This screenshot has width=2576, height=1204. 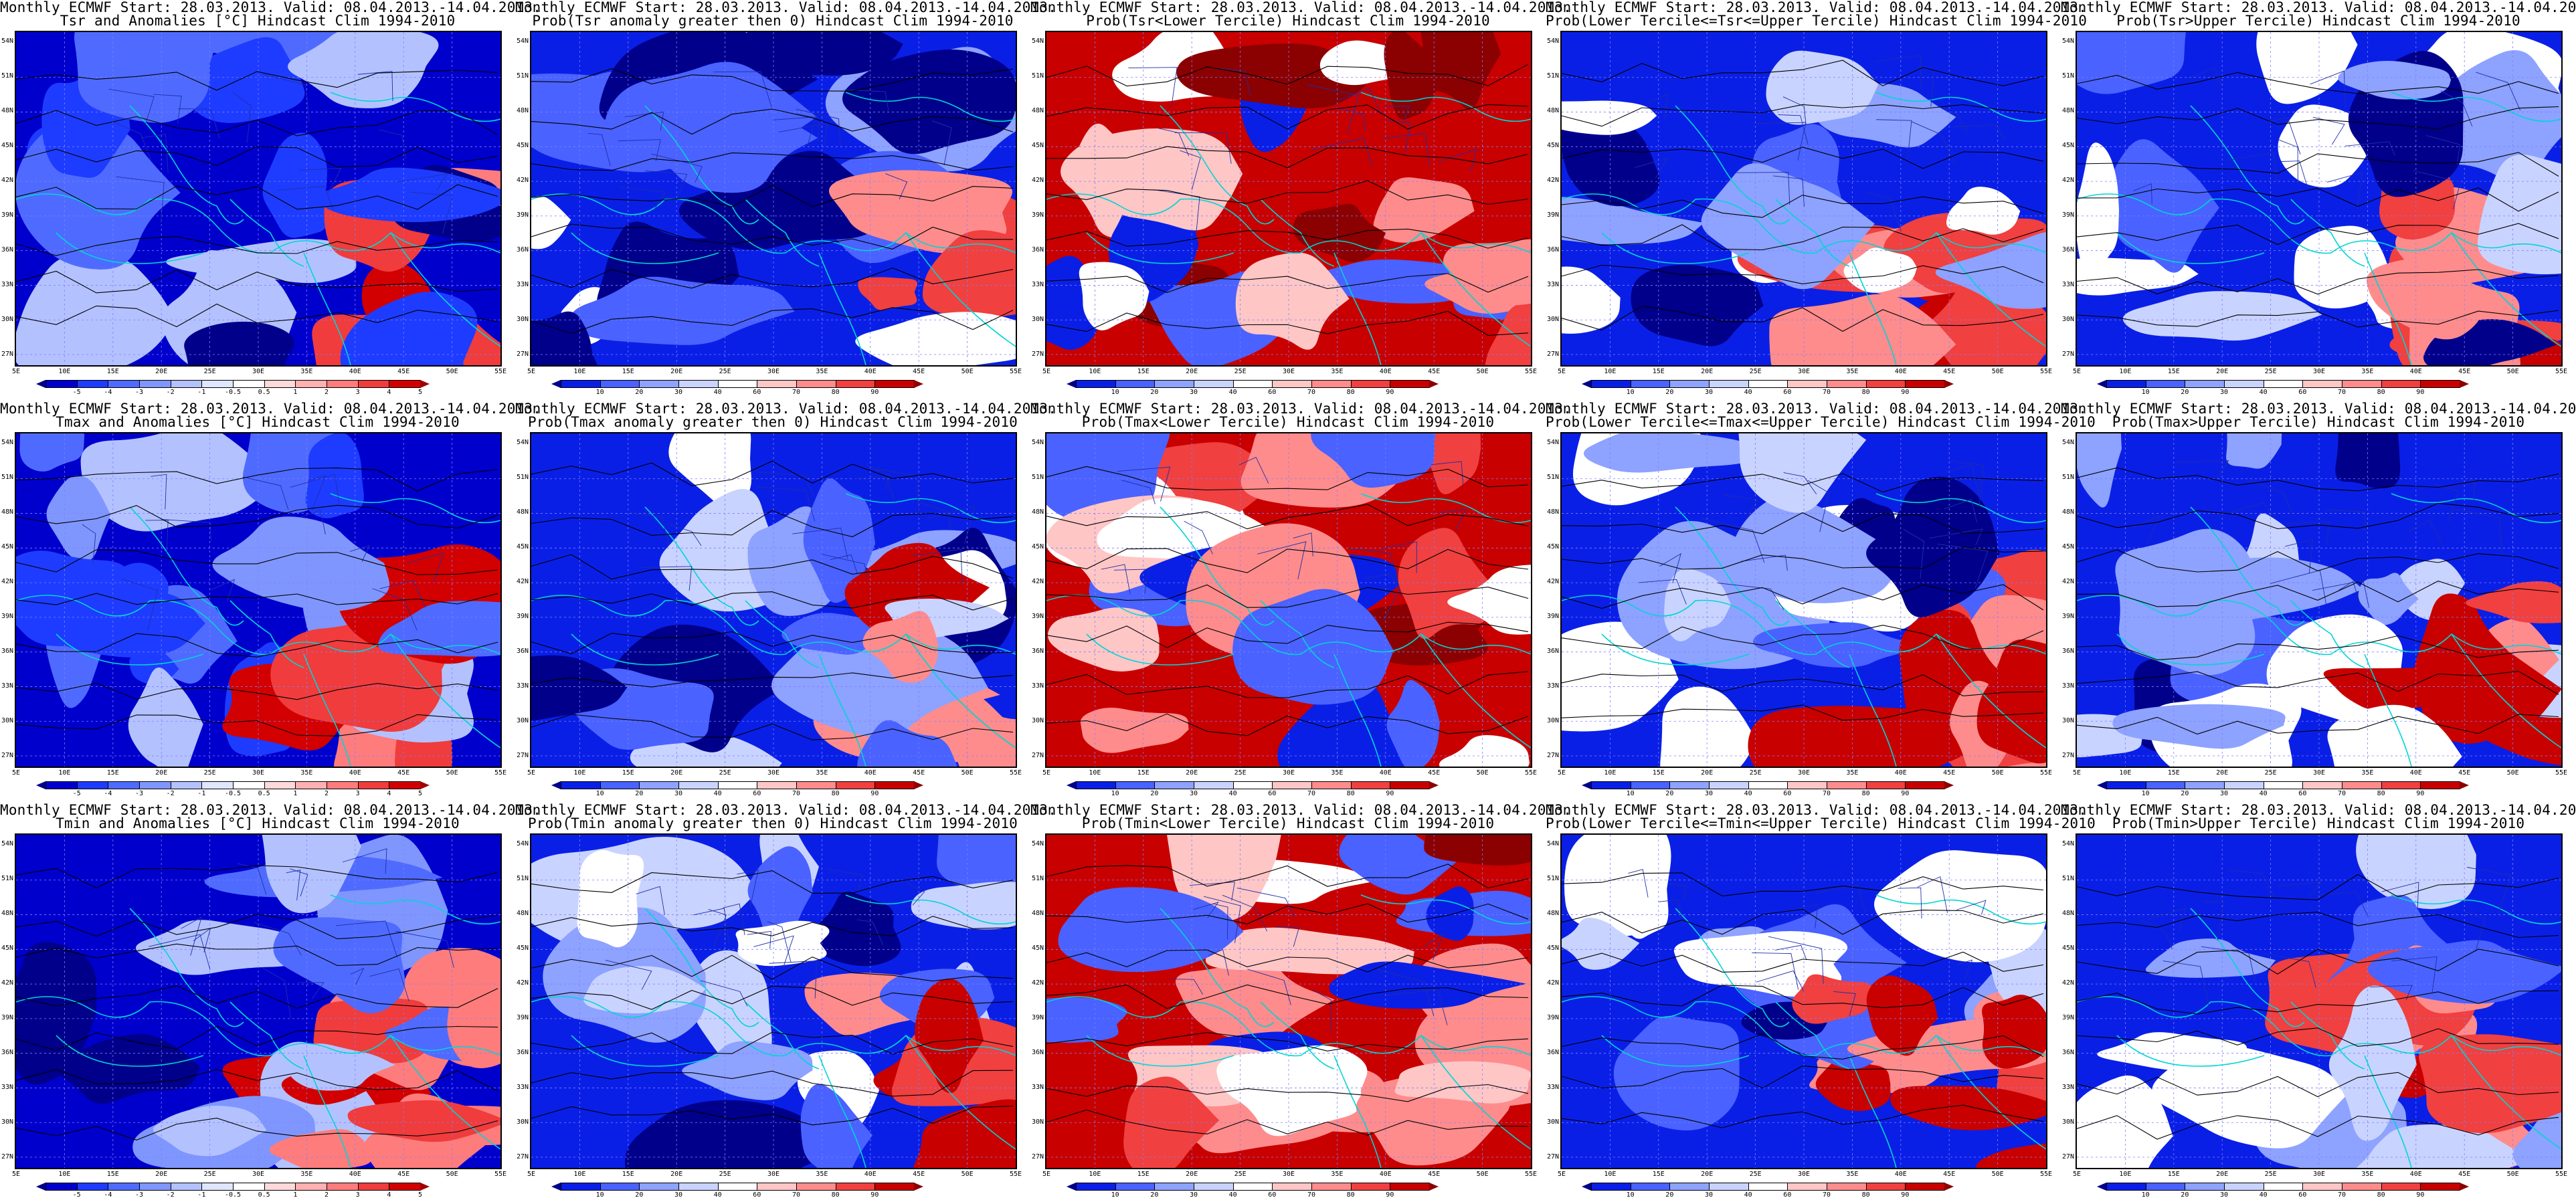 What do you see at coordinates (1016, 1174) in the screenshot?
I see `longitude-label: 55E` at bounding box center [1016, 1174].